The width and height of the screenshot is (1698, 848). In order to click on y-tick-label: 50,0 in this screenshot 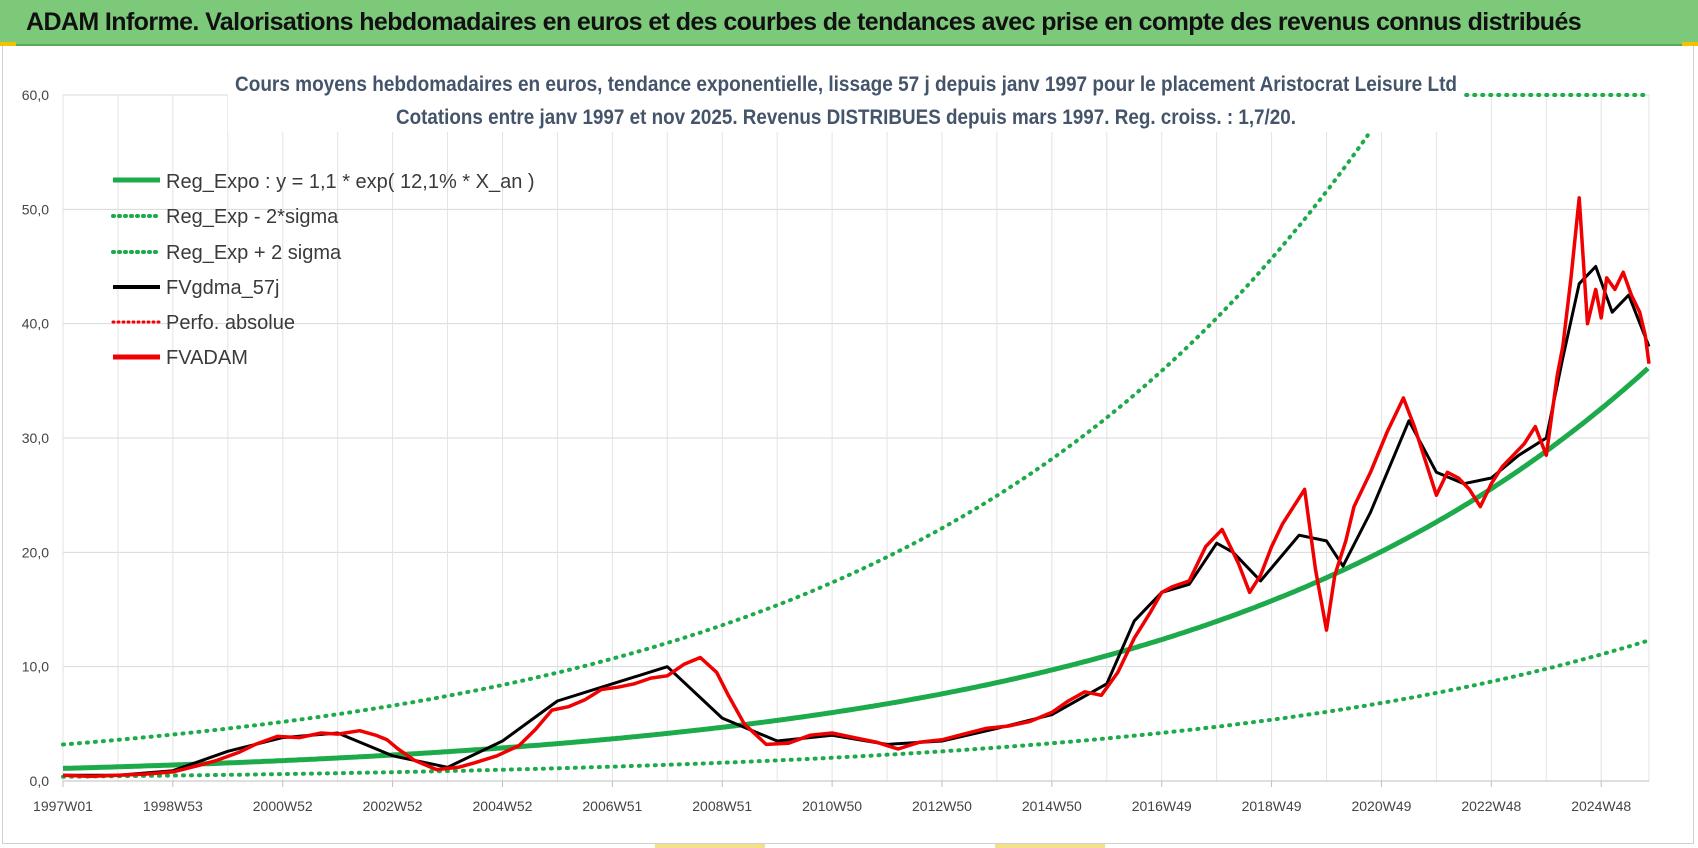, I will do `click(35, 209)`.